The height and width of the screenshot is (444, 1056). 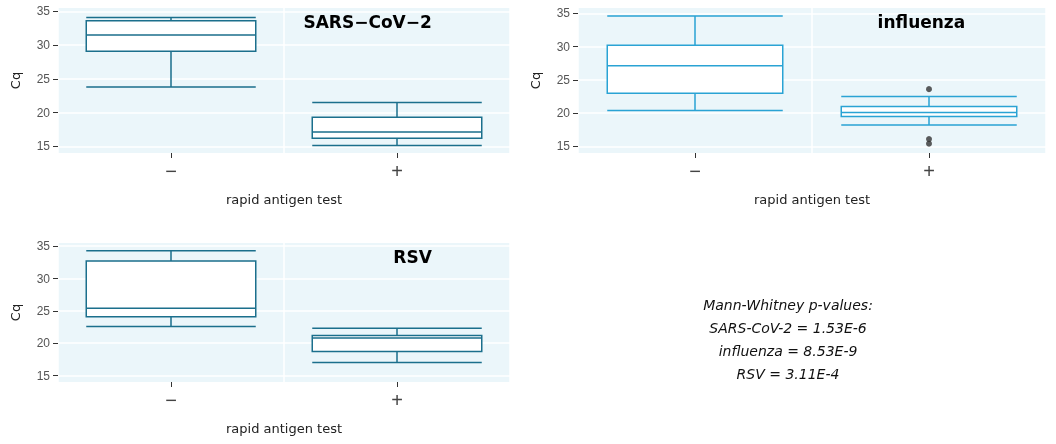 I want to click on chart-title: RSV, so click(x=413, y=256).